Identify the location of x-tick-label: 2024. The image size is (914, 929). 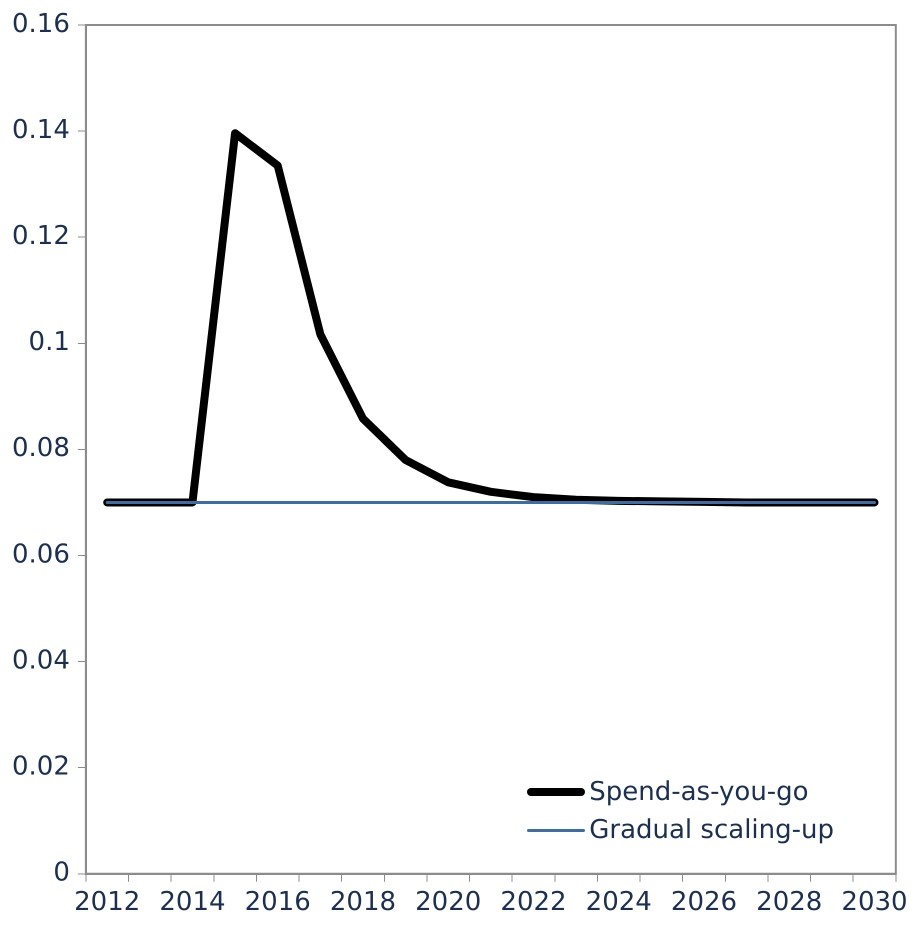
(619, 902).